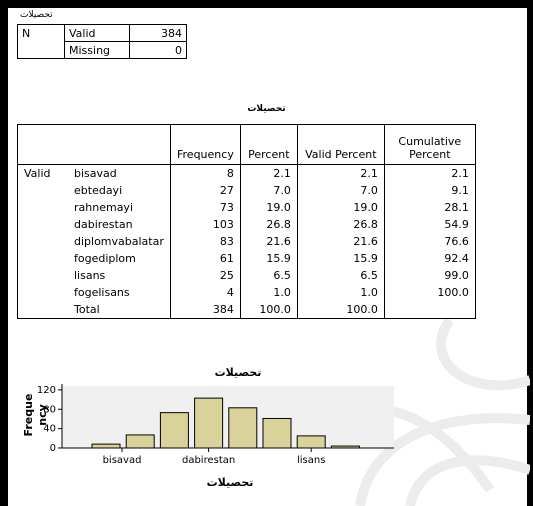  What do you see at coordinates (119, 241) in the screenshot?
I see `row-label: diplomvabalatar` at bounding box center [119, 241].